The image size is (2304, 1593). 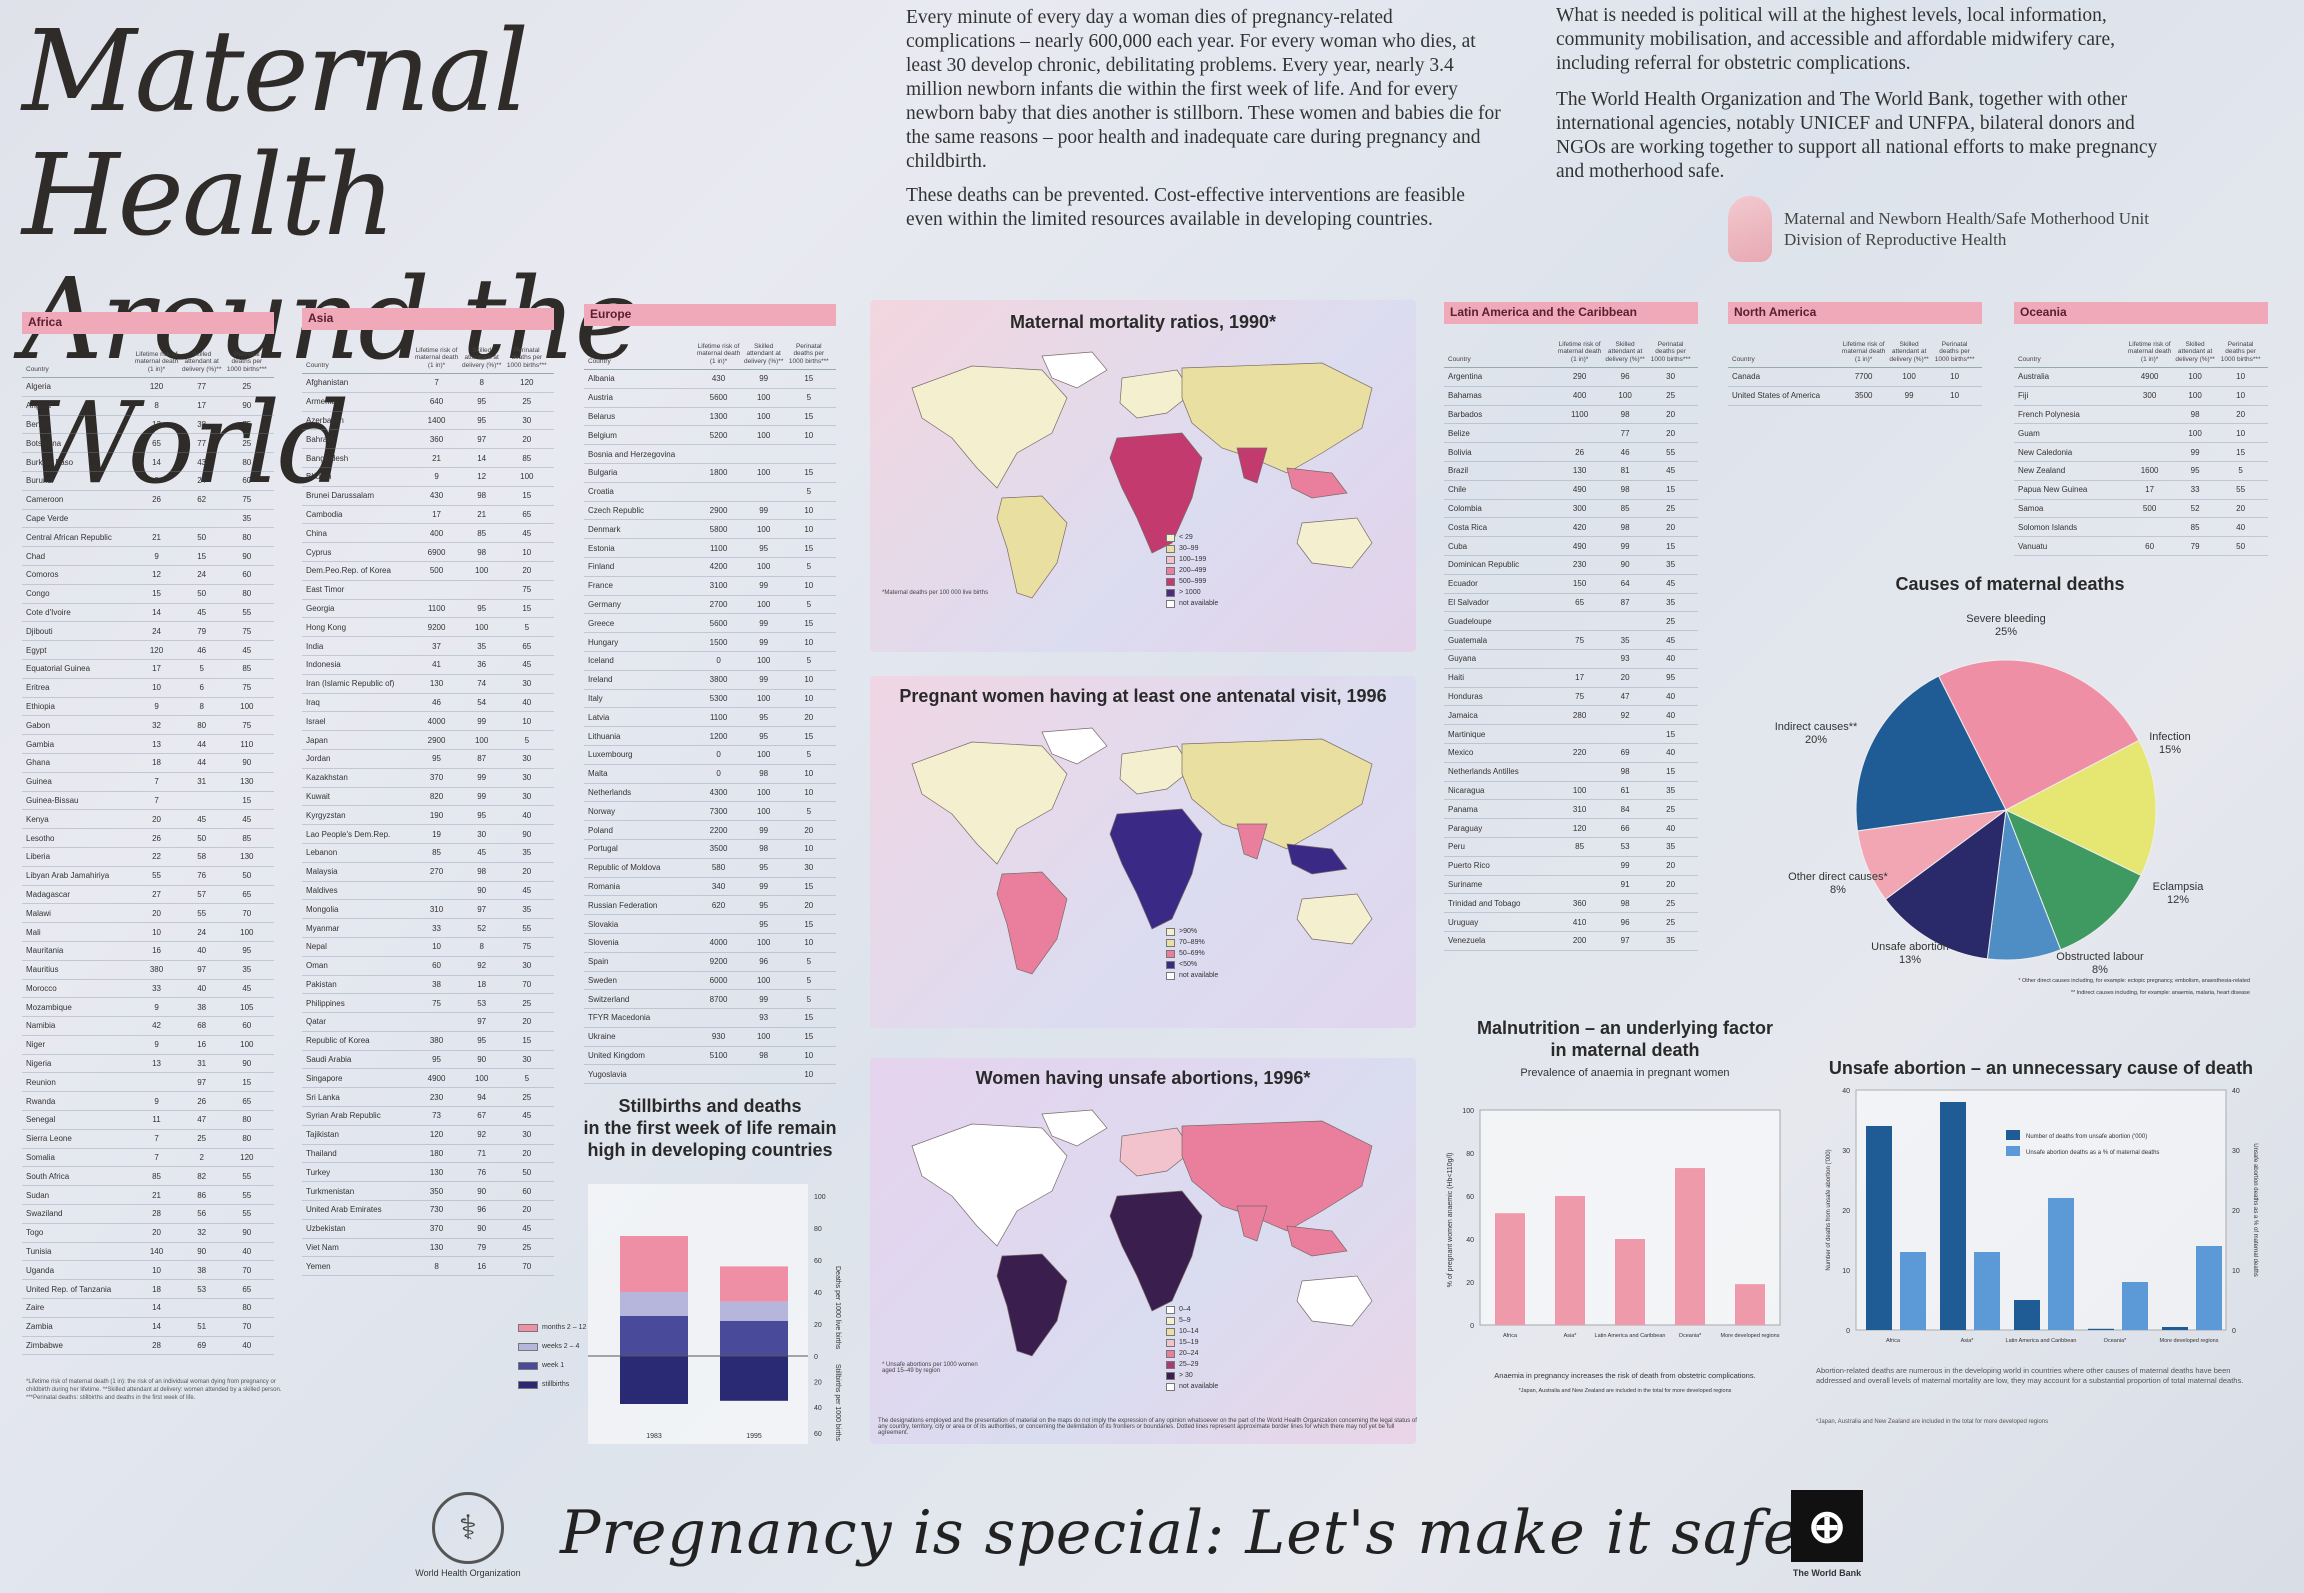 I want to click on table-row: Brazil 130 81 45, so click(x=1571, y=471).